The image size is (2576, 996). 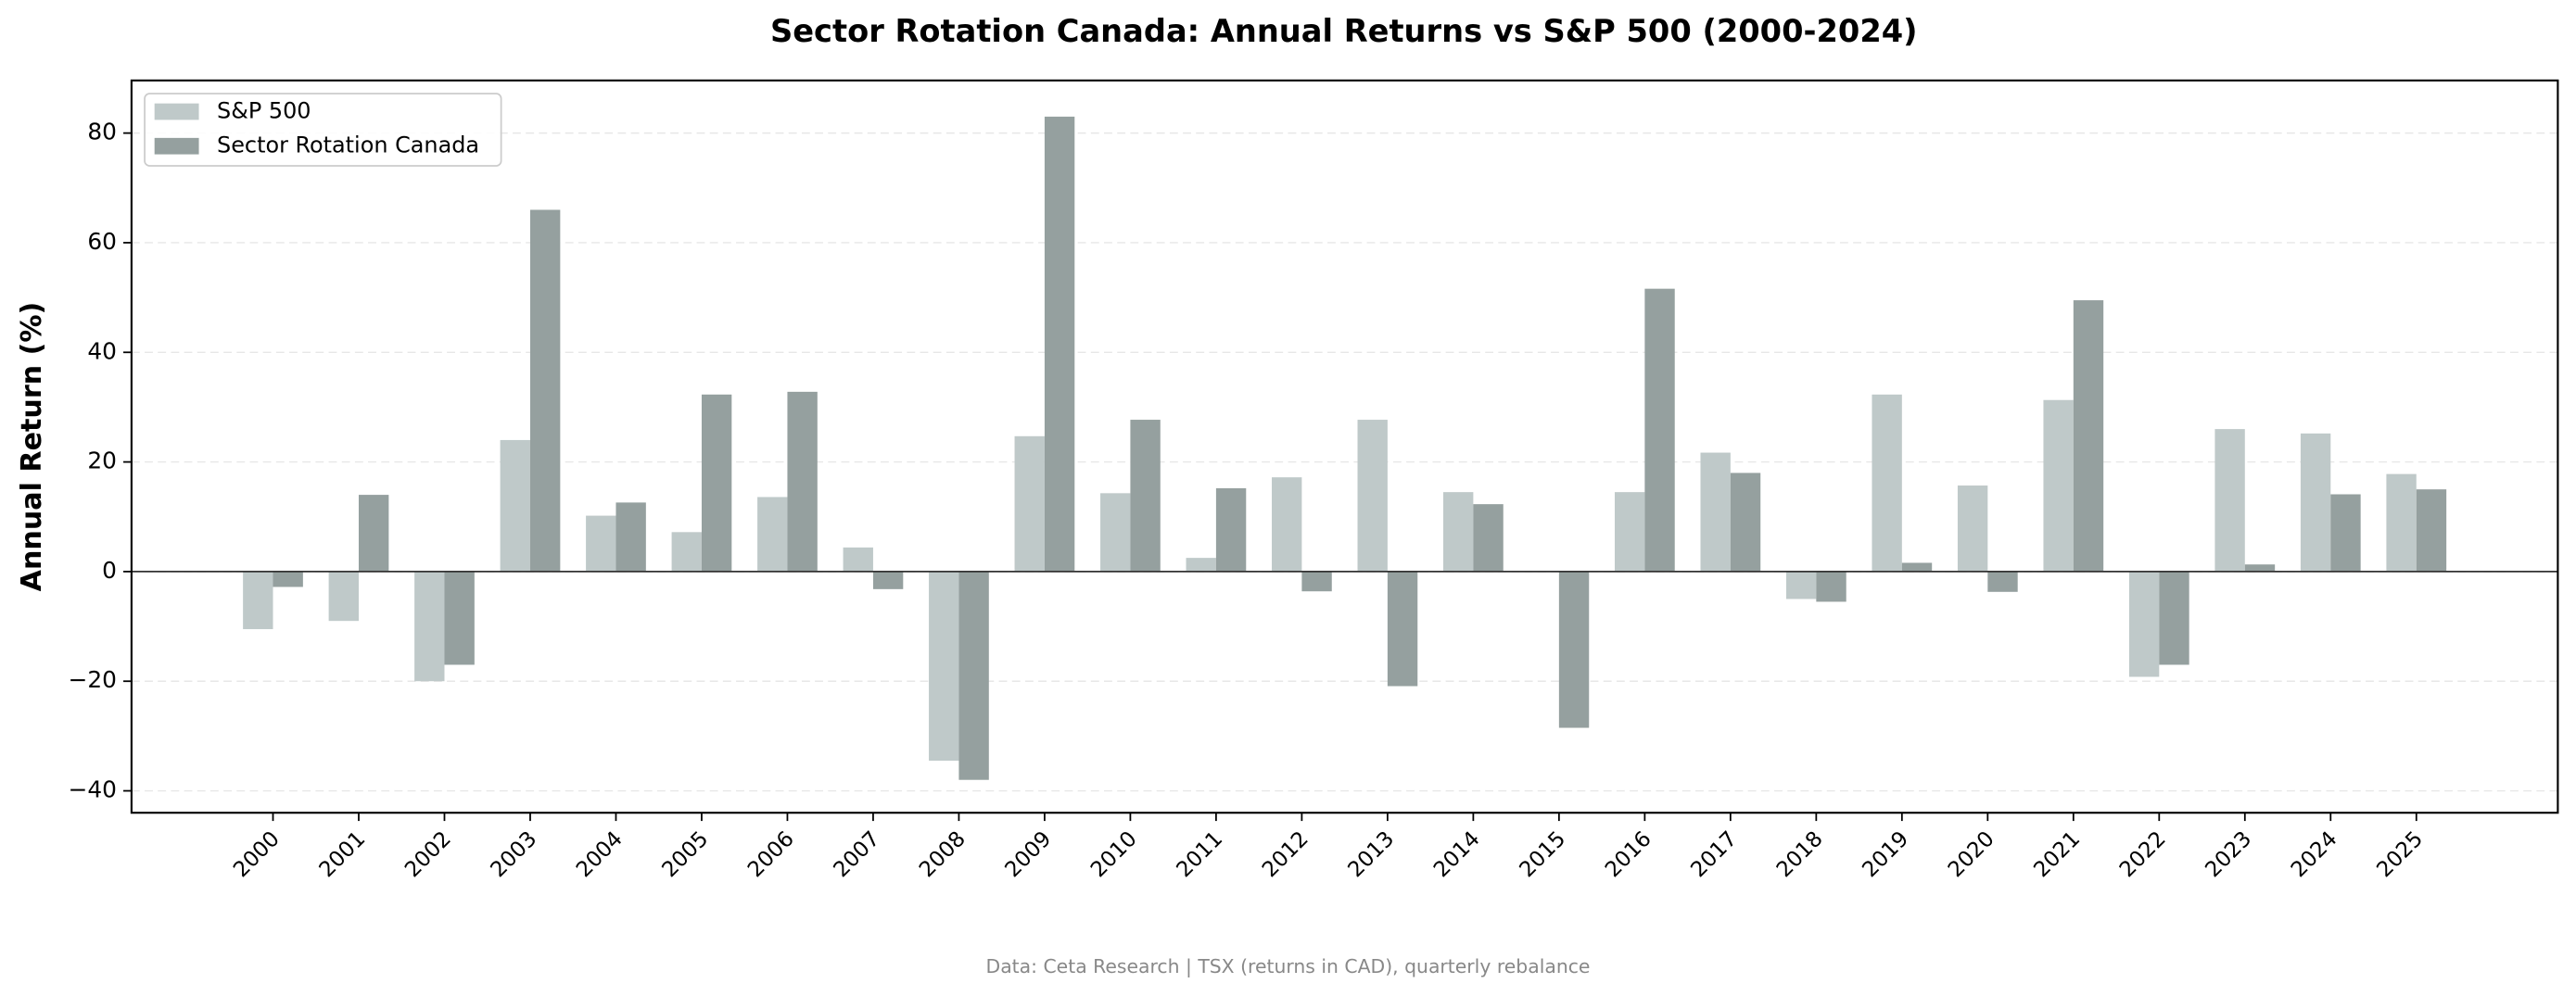 What do you see at coordinates (1114, 854) in the screenshot?
I see `x-tick-label: 2010` at bounding box center [1114, 854].